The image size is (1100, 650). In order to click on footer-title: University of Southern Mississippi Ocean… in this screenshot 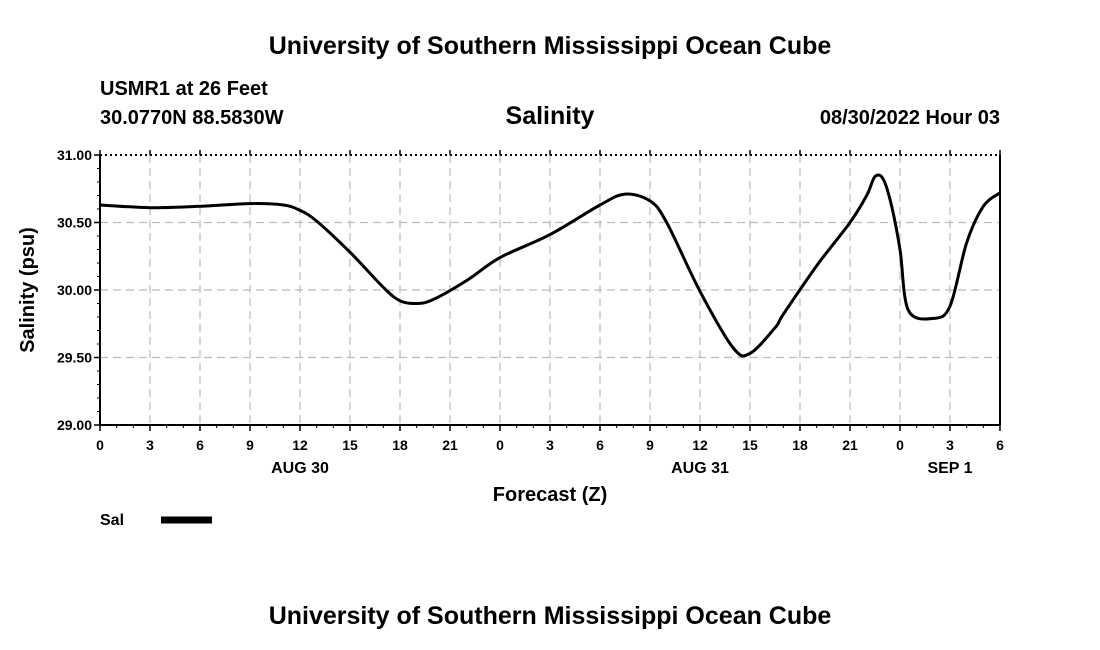, I will do `click(550, 616)`.